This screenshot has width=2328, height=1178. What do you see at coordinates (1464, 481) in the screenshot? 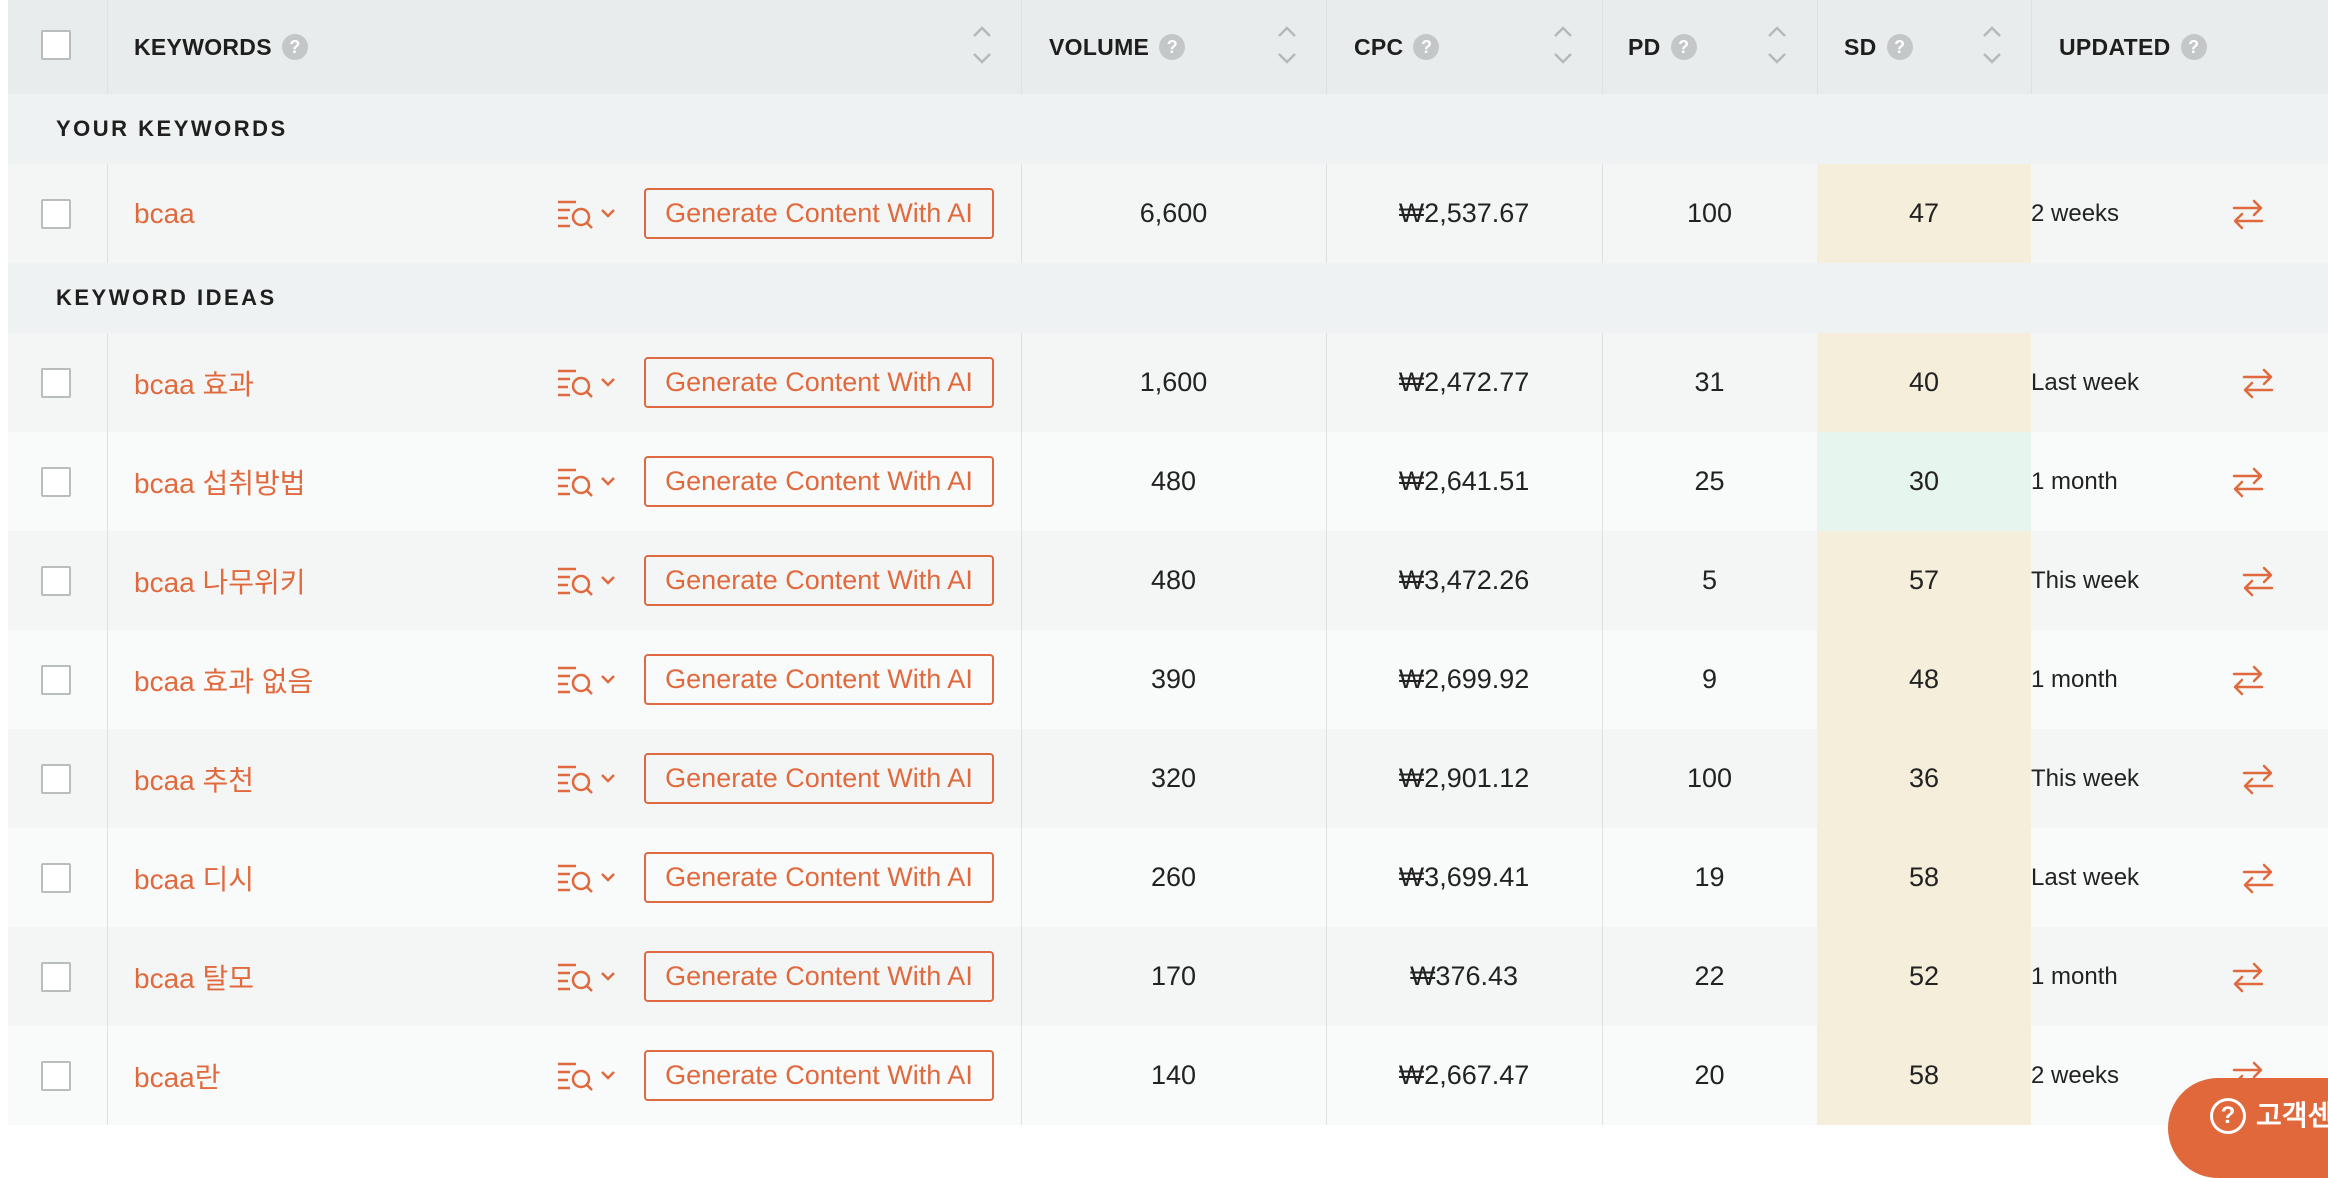
I see `cpc-value: ₩2,641.51` at bounding box center [1464, 481].